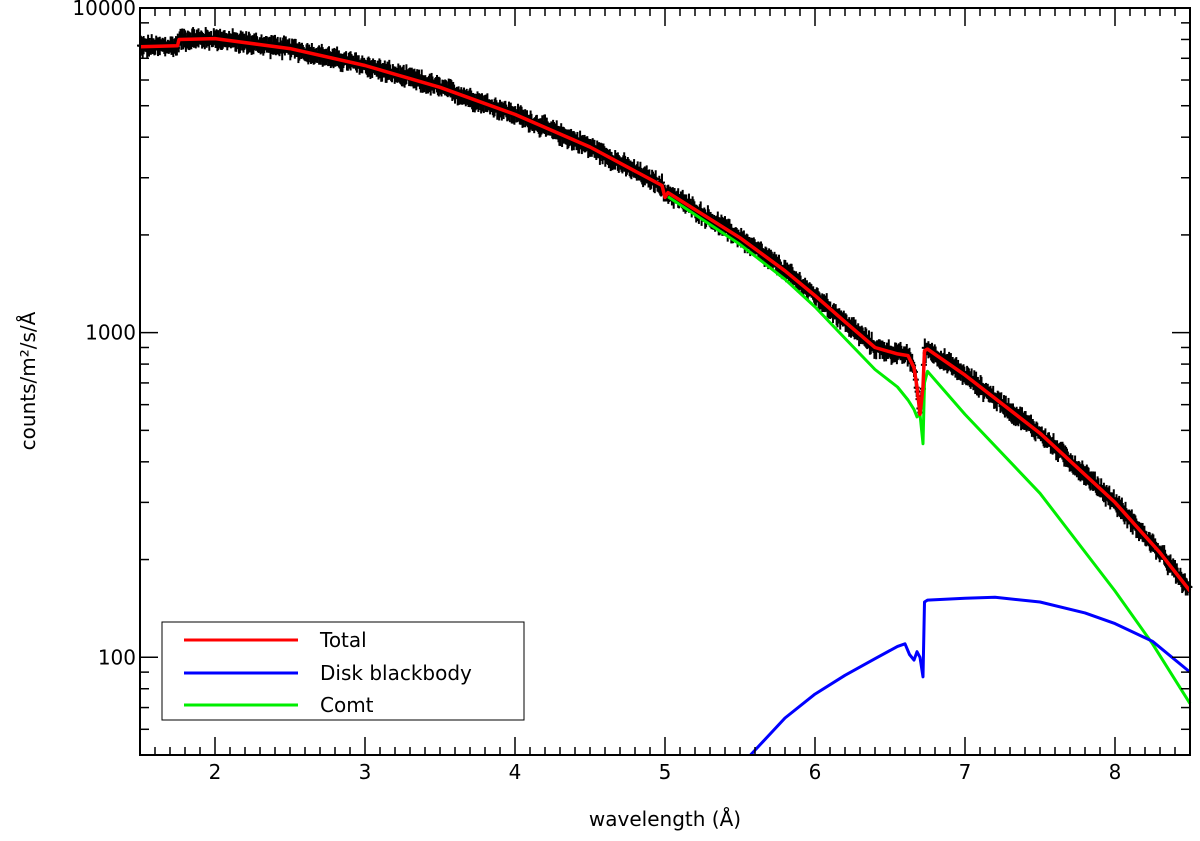  I want to click on x-tick-label: 8, so click(1115, 772).